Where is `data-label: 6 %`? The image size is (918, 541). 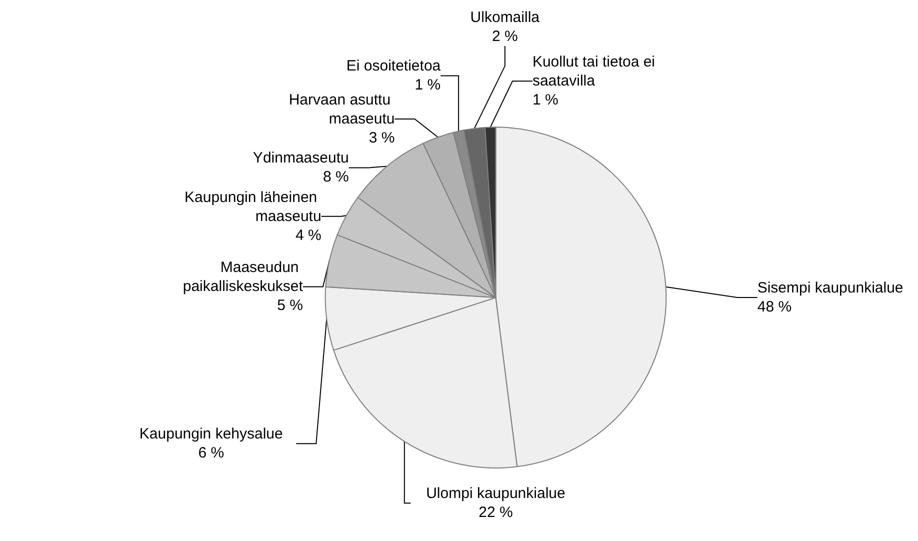
data-label: 6 % is located at coordinates (211, 453).